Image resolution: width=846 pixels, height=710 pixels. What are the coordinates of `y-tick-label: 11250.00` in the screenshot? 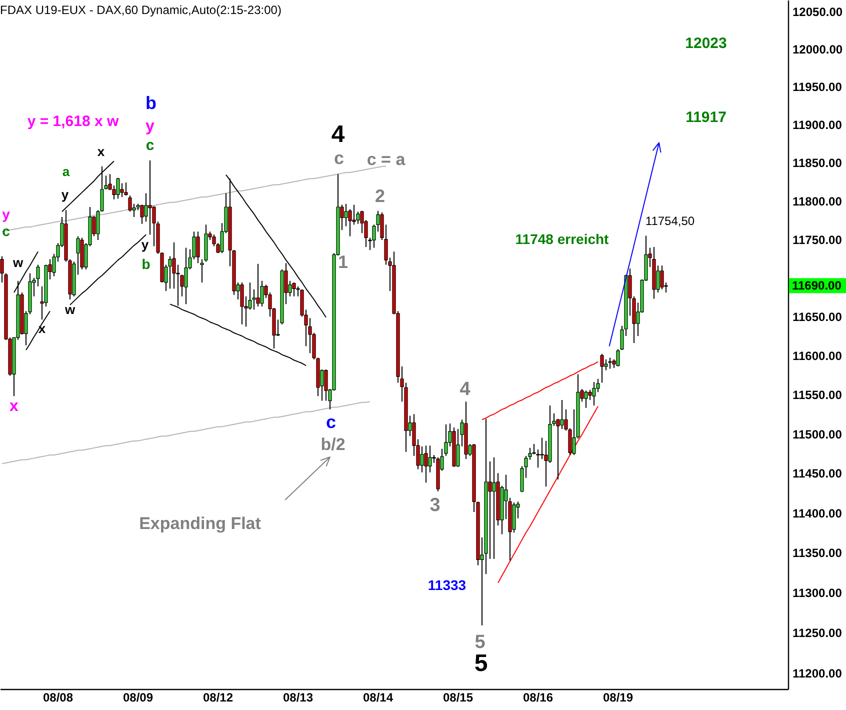 It's located at (817, 633).